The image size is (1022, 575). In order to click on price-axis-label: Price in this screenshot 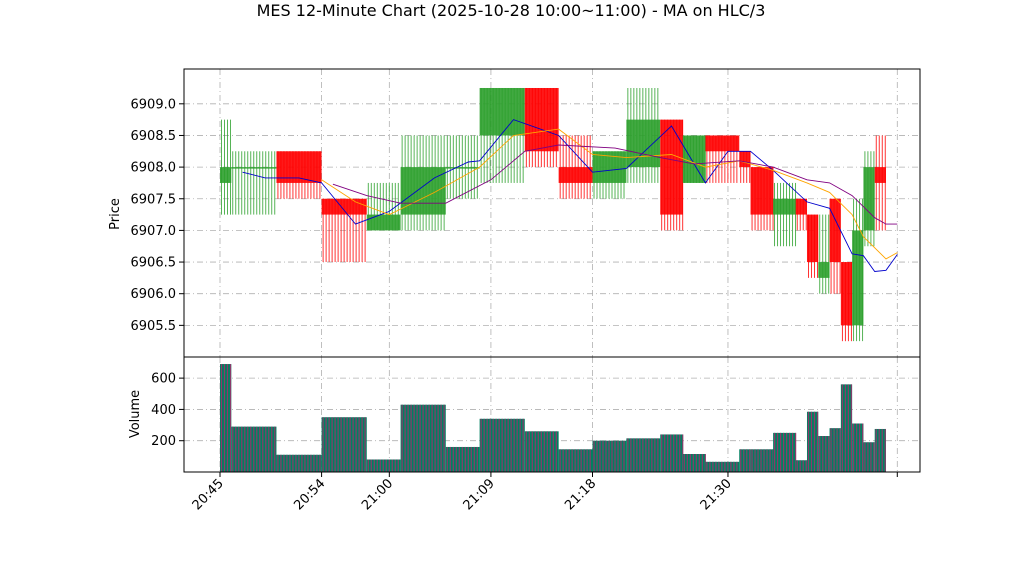, I will do `click(115, 214)`.